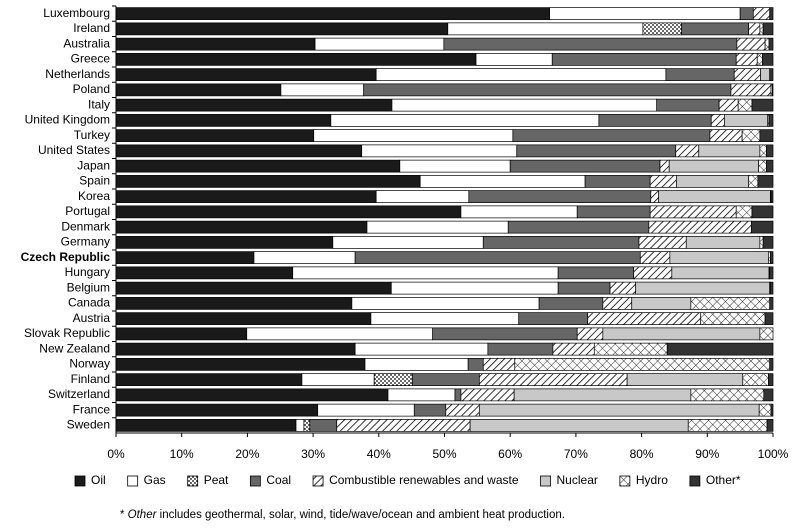  What do you see at coordinates (94, 181) in the screenshot?
I see `y-tick-label: Spain` at bounding box center [94, 181].